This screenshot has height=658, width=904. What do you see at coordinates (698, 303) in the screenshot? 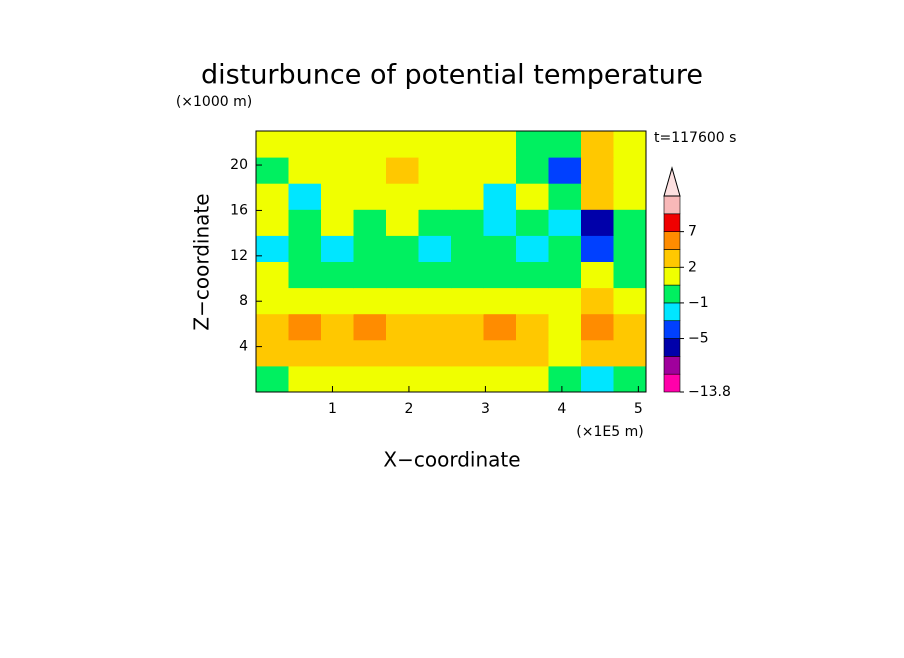
I see `colorbar-label: −1` at bounding box center [698, 303].